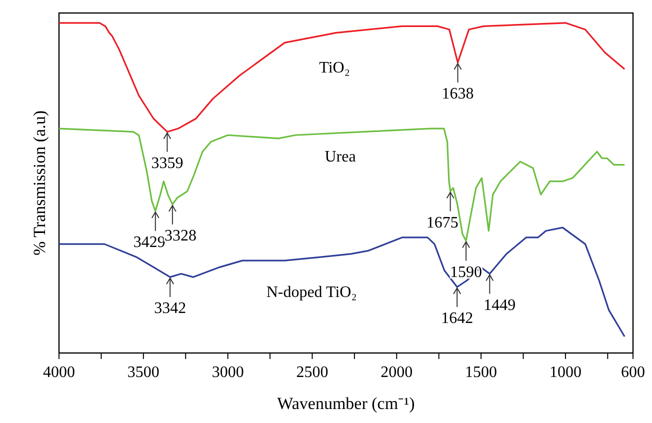 This screenshot has height=423, width=652. What do you see at coordinates (565, 372) in the screenshot?
I see `x-tick-label: 1000` at bounding box center [565, 372].